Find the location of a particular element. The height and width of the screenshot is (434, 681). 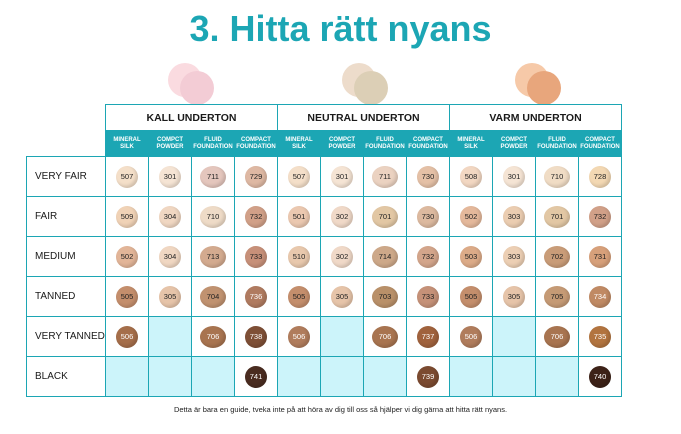

shade-swatch: 738 is located at coordinates (256, 336).